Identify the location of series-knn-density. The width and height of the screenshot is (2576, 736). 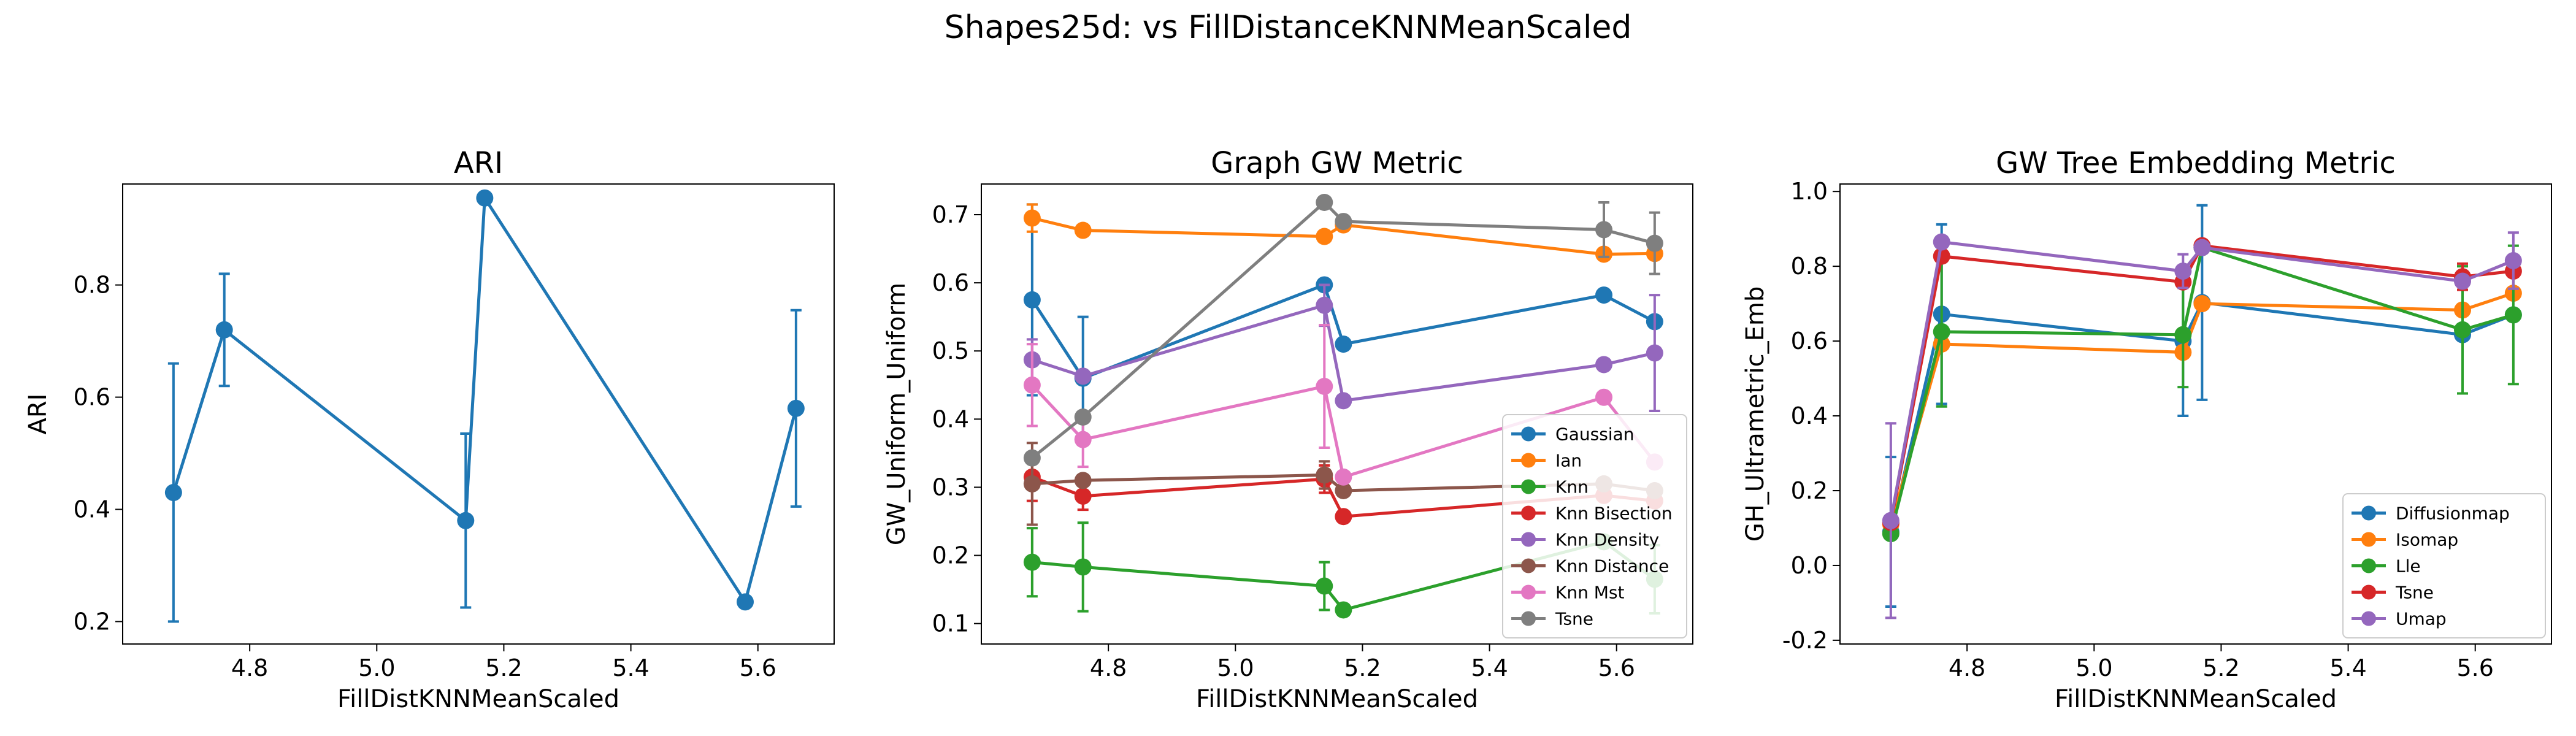
(1343, 347).